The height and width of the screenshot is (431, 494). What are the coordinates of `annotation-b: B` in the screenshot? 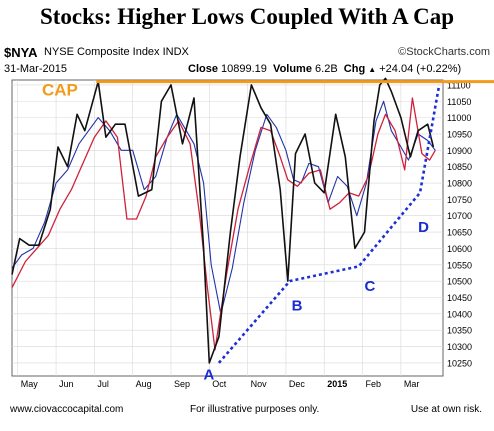 It's located at (297, 306).